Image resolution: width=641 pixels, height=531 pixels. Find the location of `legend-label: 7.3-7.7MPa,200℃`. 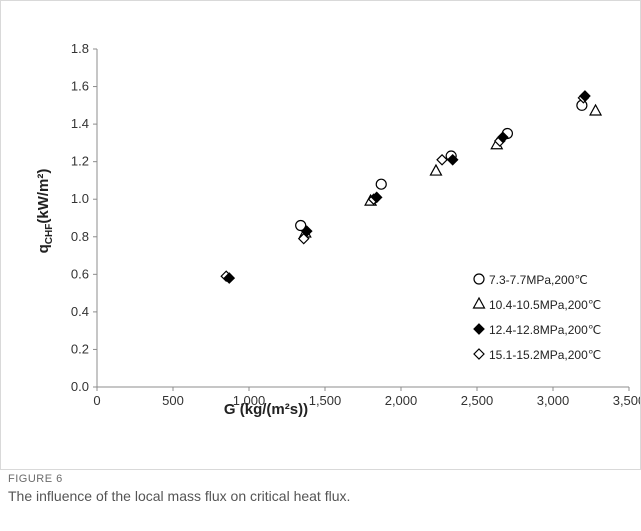

legend-label: 7.3-7.7MPa,200℃ is located at coordinates (538, 280).